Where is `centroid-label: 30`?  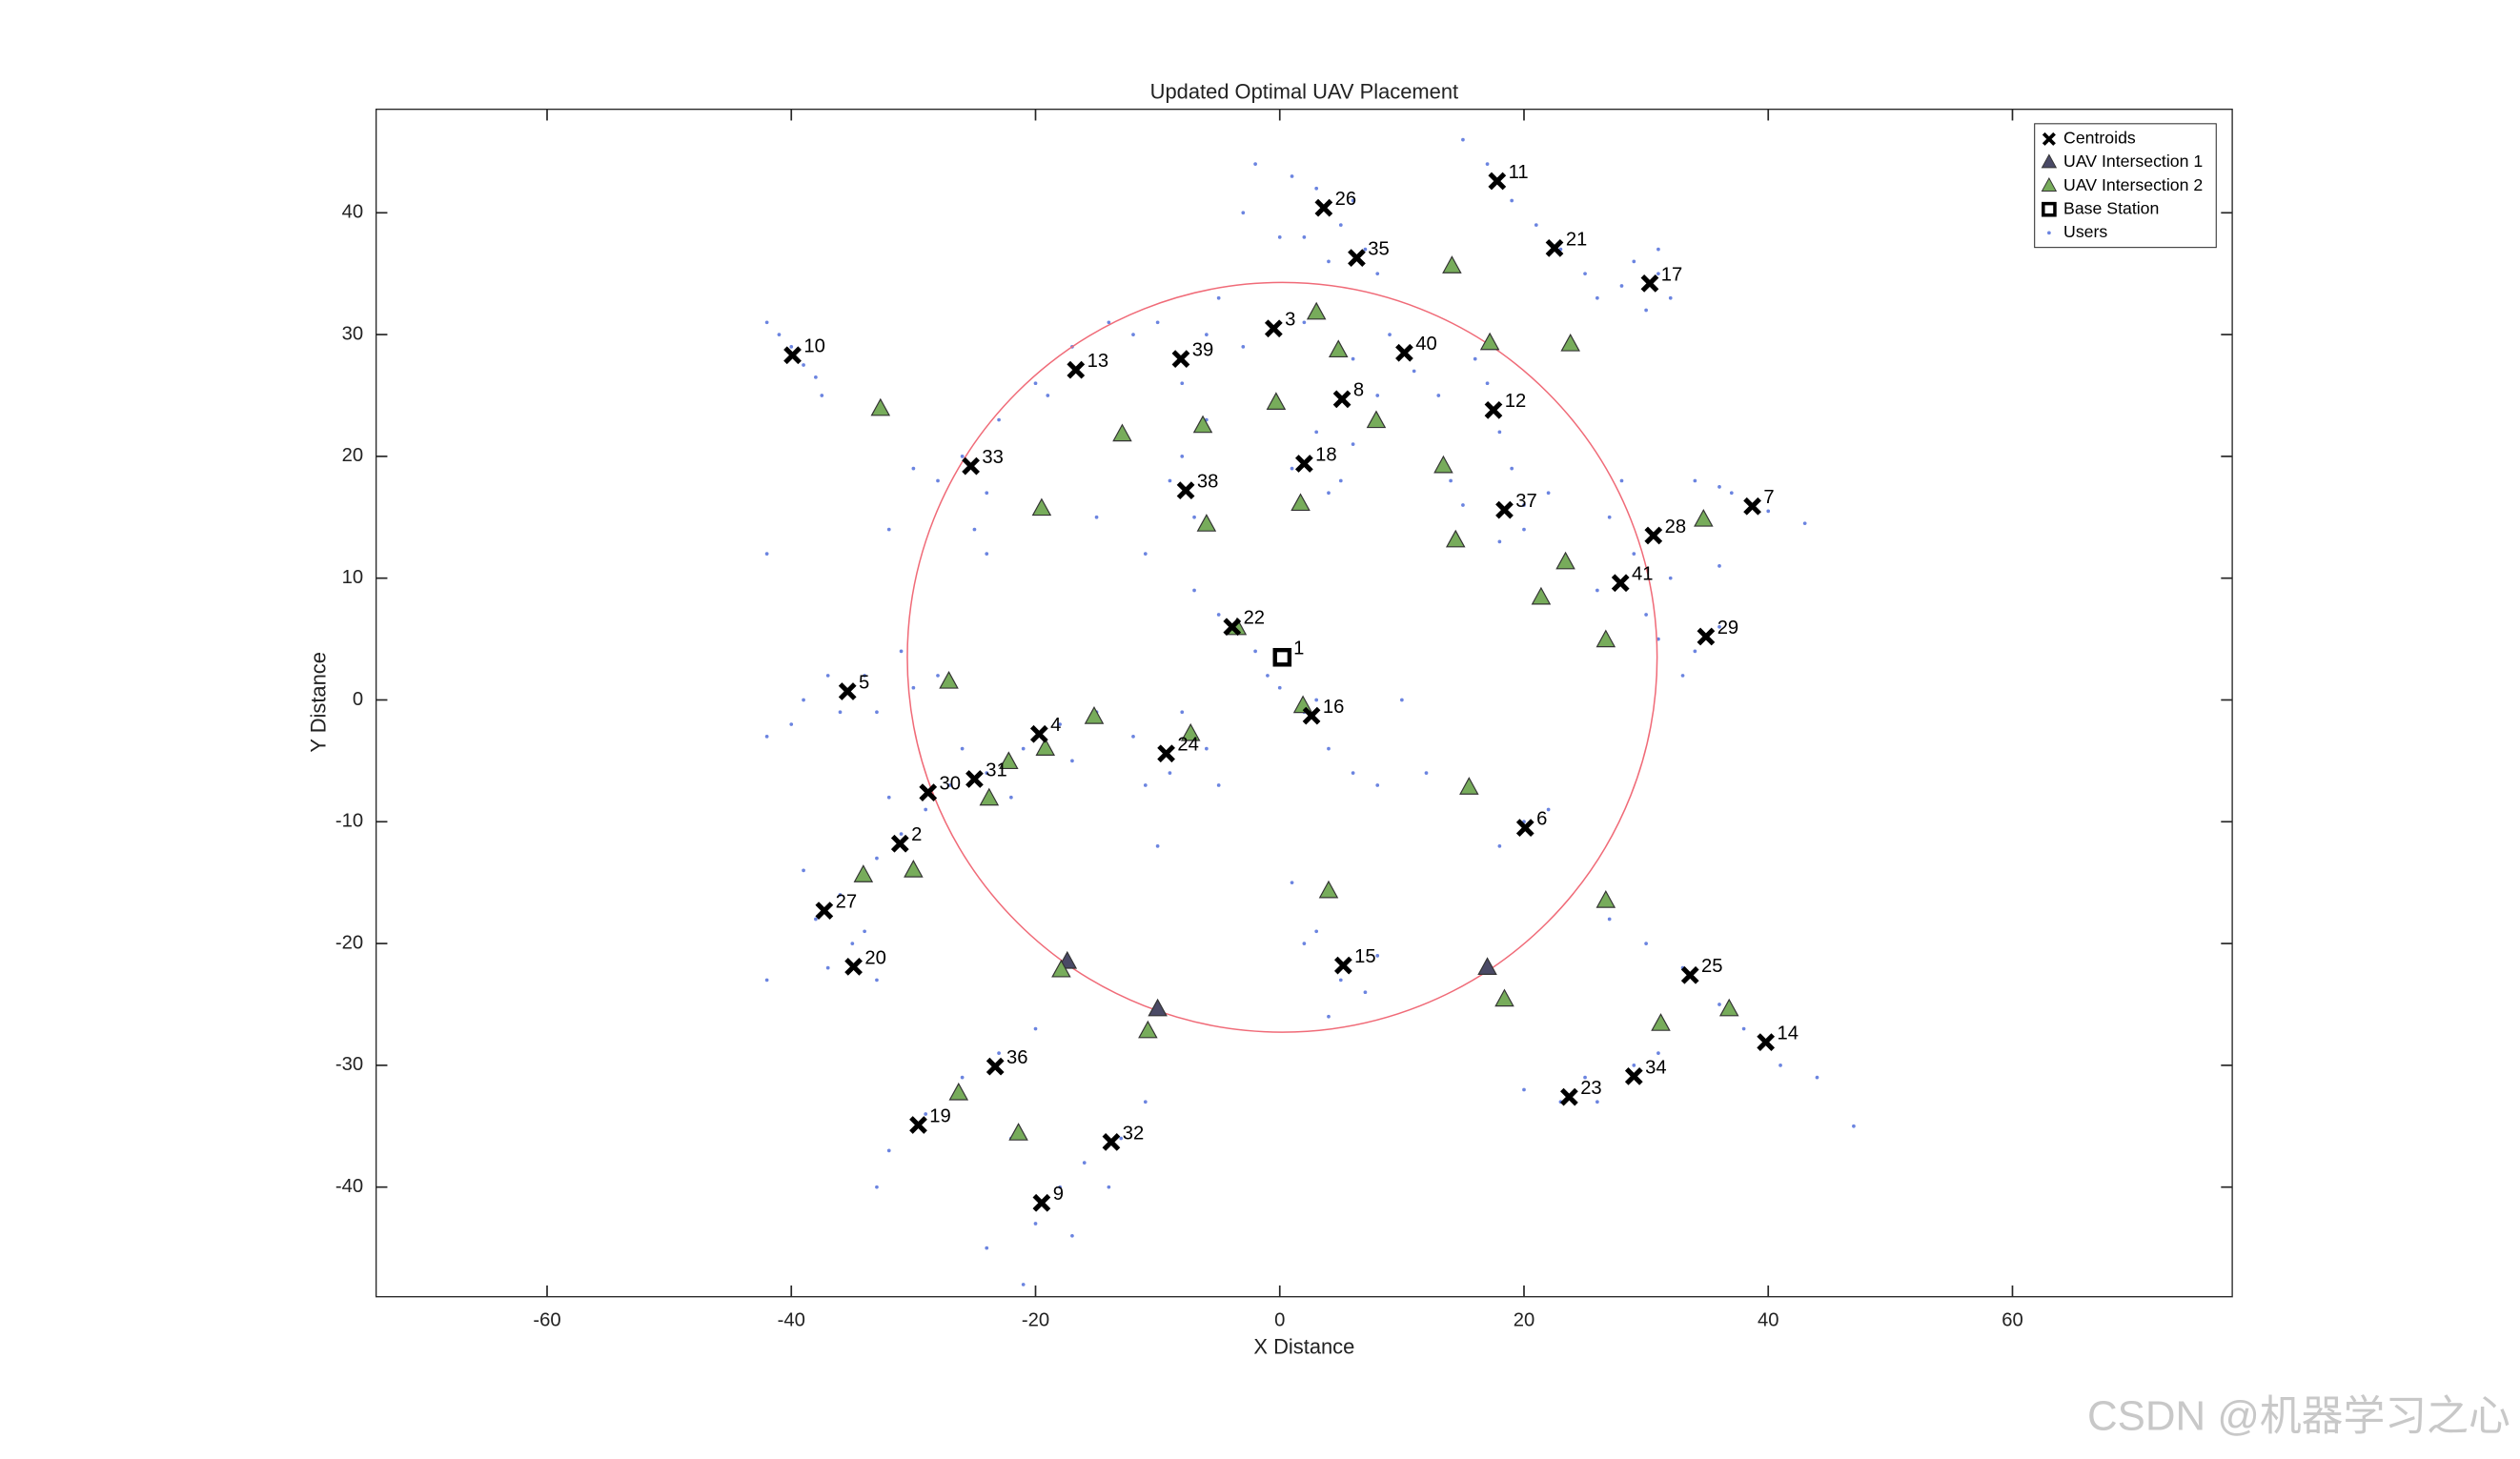
centroid-label: 30 is located at coordinates (951, 784).